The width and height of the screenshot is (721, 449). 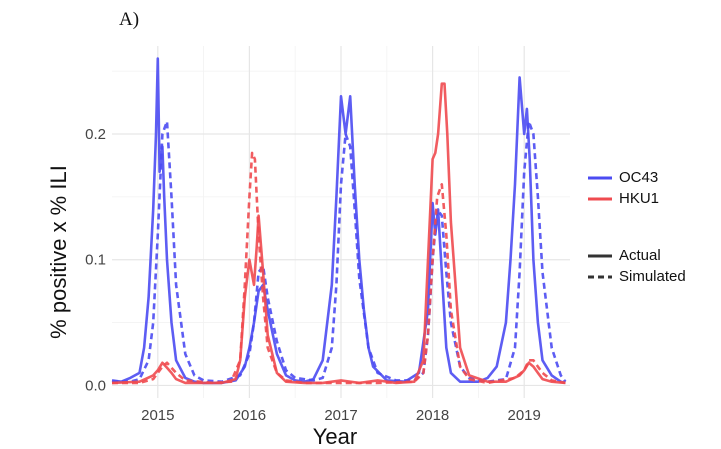 I want to click on legend-swatch-oc43, so click(x=600, y=177).